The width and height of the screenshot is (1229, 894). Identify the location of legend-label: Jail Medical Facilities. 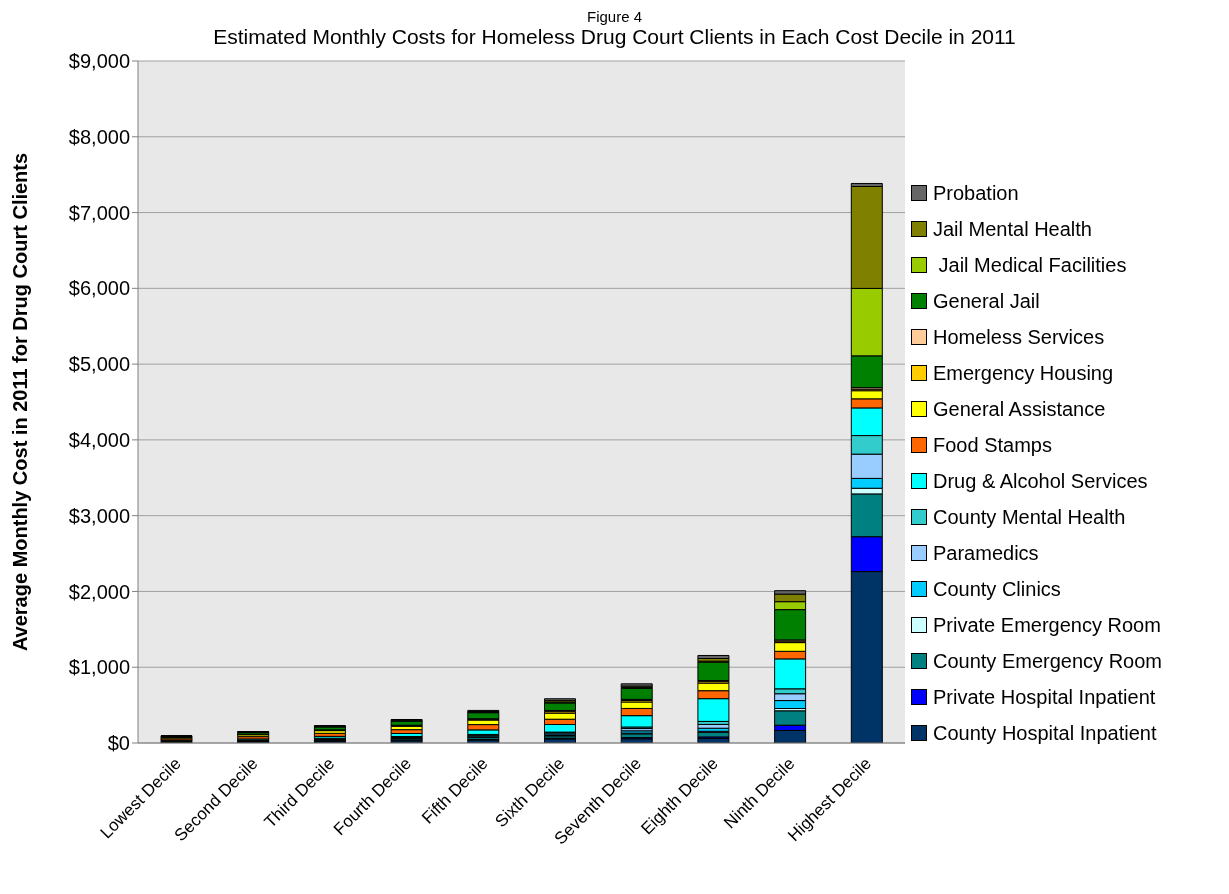
(1032, 265).